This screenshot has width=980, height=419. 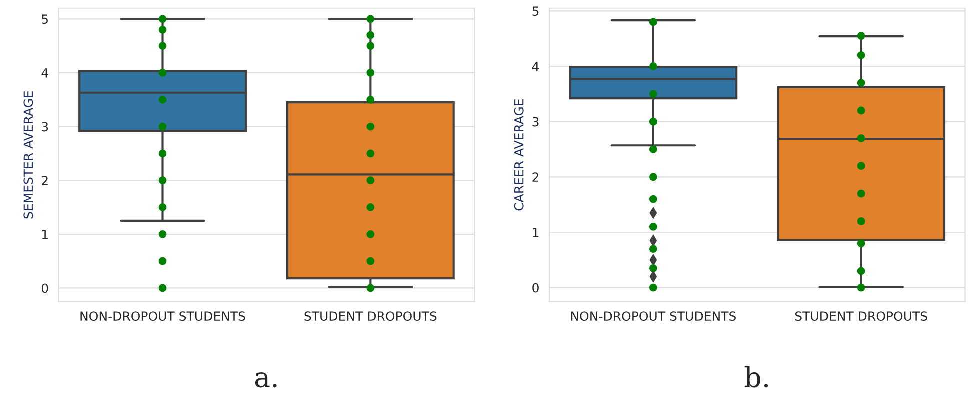 I want to click on text: a., so click(x=266, y=380).